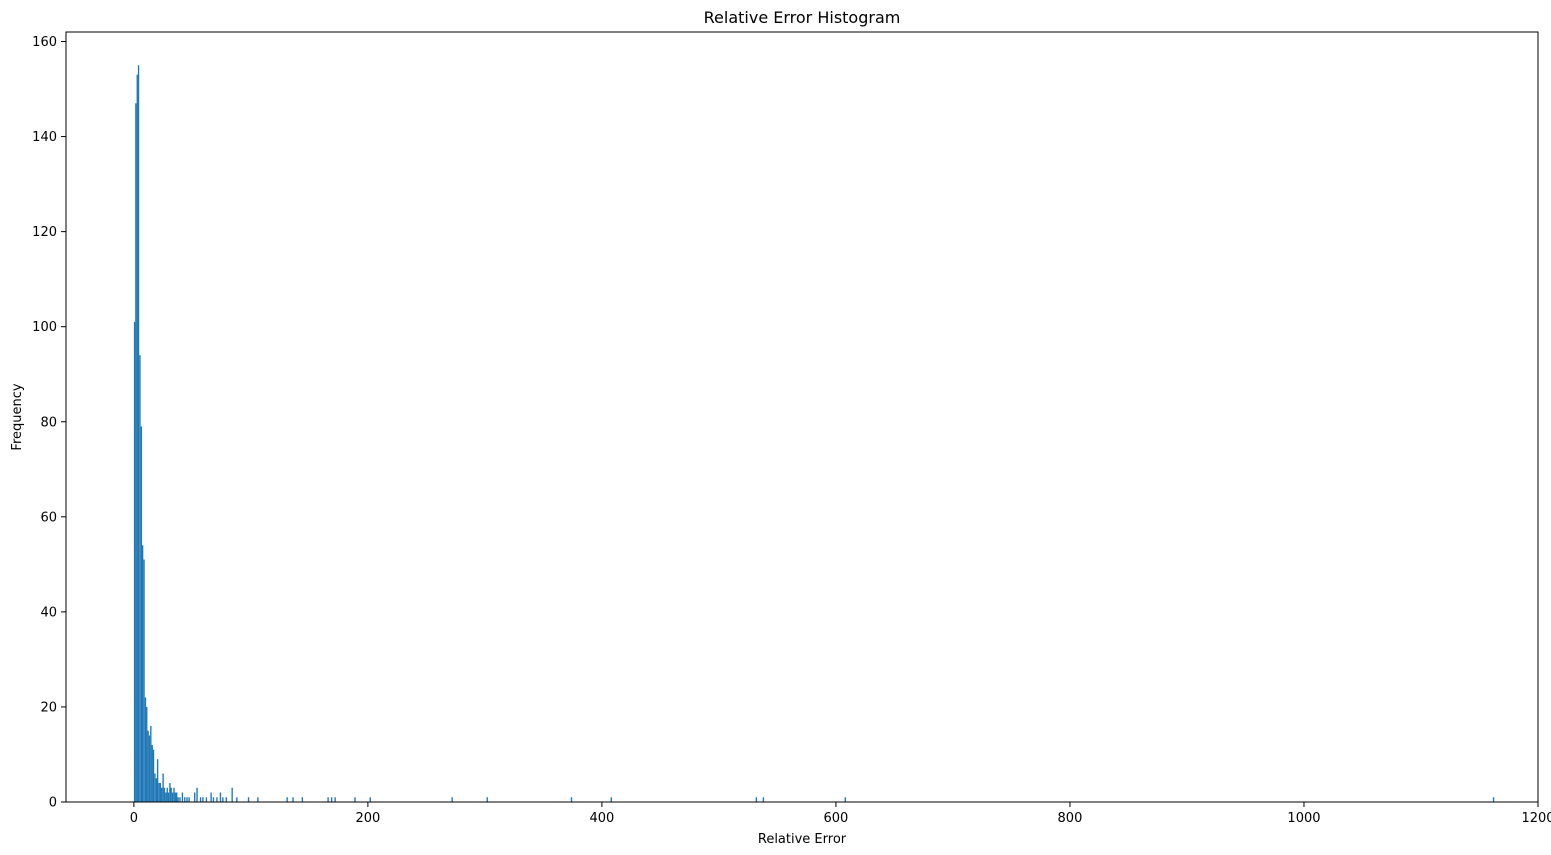 This screenshot has height=855, width=1551. I want to click on y-tick-label: 0, so click(53, 803).